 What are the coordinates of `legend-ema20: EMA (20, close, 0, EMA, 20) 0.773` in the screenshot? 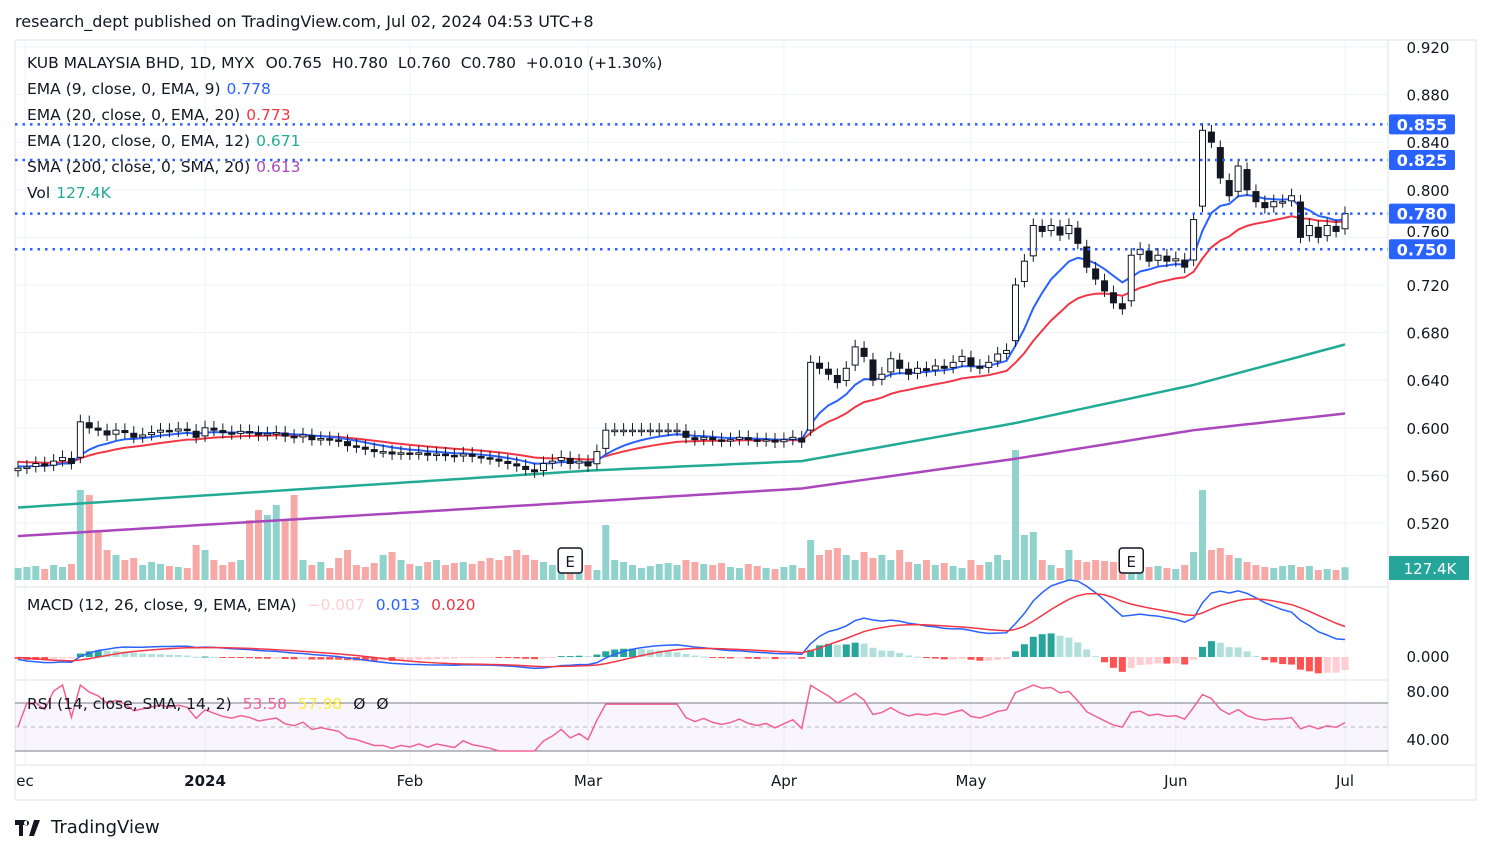 It's located at (162, 115).